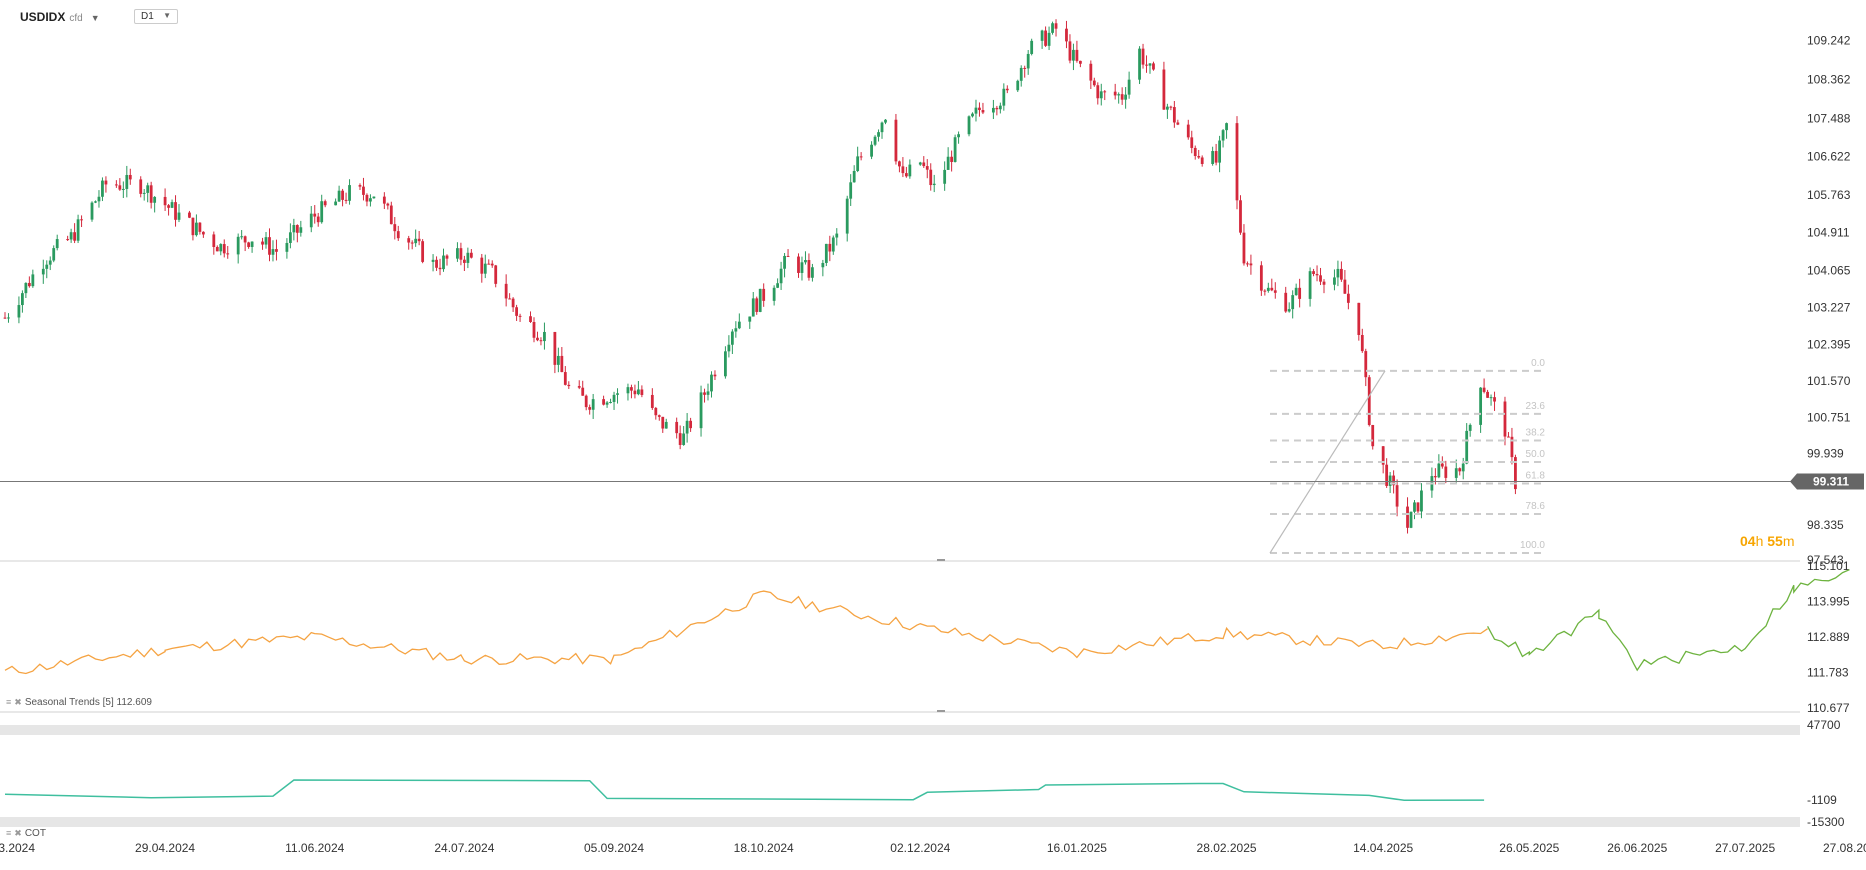 The image size is (1866, 870). What do you see at coordinates (1829, 157) in the screenshot?
I see `price-axis-tick: 106.622` at bounding box center [1829, 157].